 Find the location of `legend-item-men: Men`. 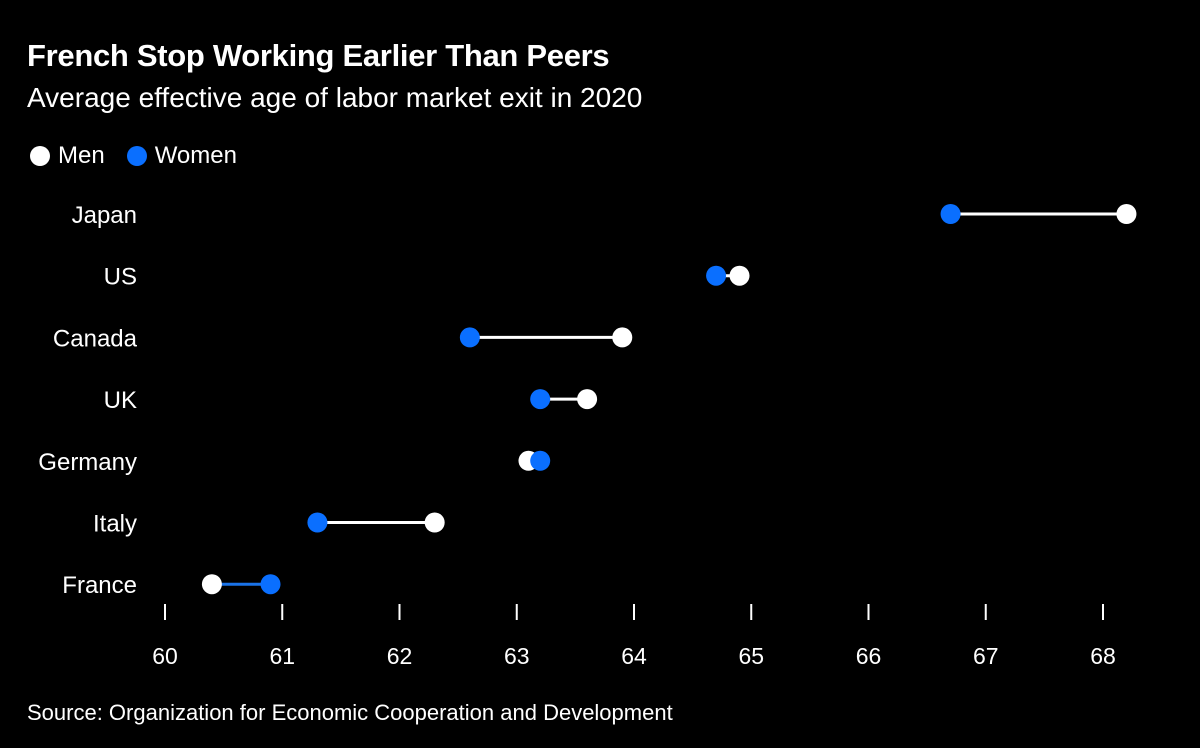

legend-item-men: Men is located at coordinates (67, 156).